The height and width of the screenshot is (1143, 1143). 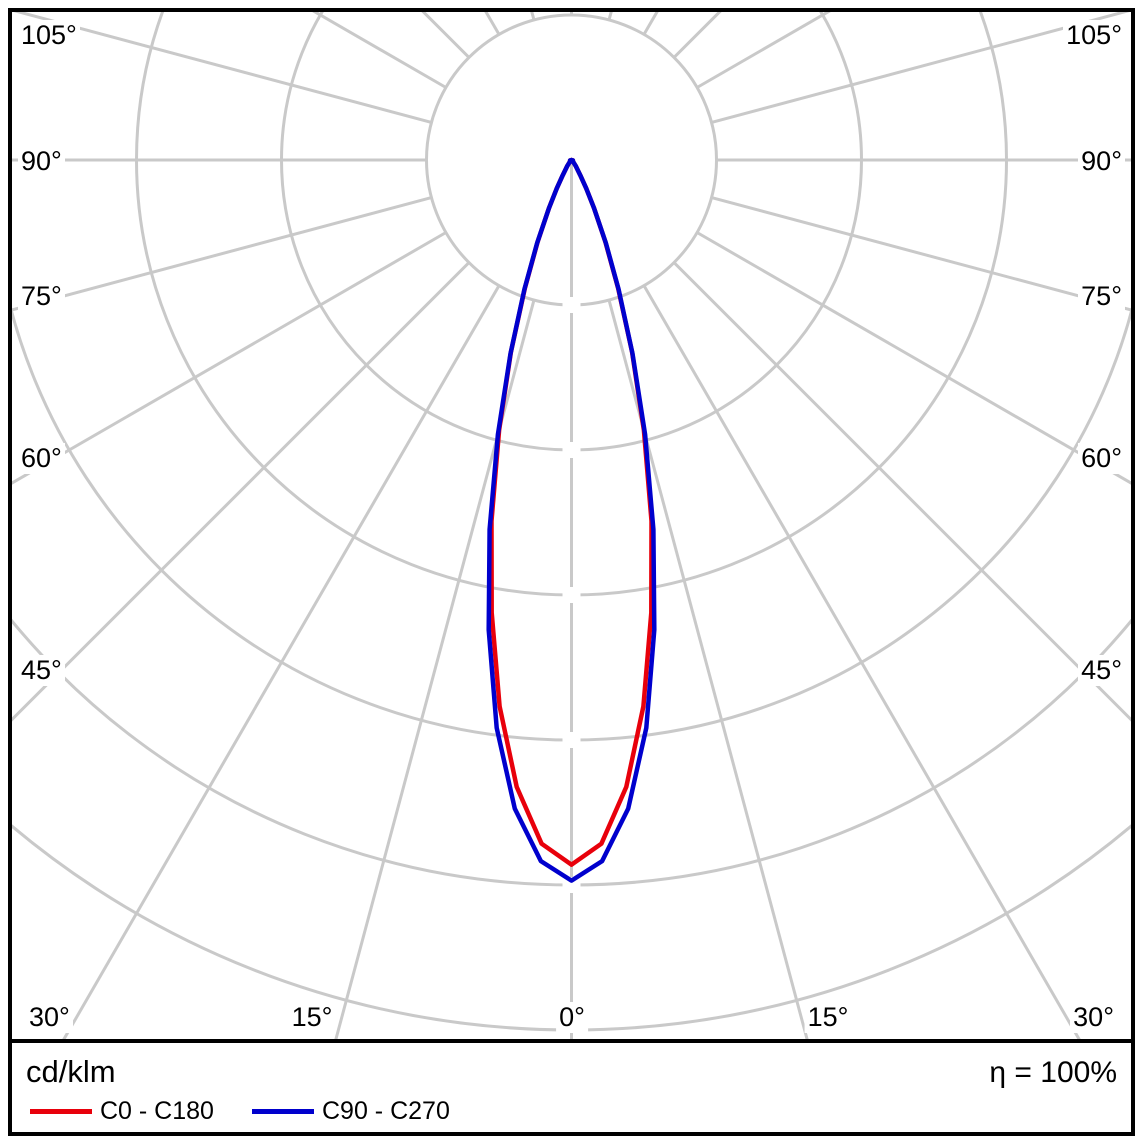 What do you see at coordinates (572, 1018) in the screenshot?
I see `angle-label-bottom-0: 0°` at bounding box center [572, 1018].